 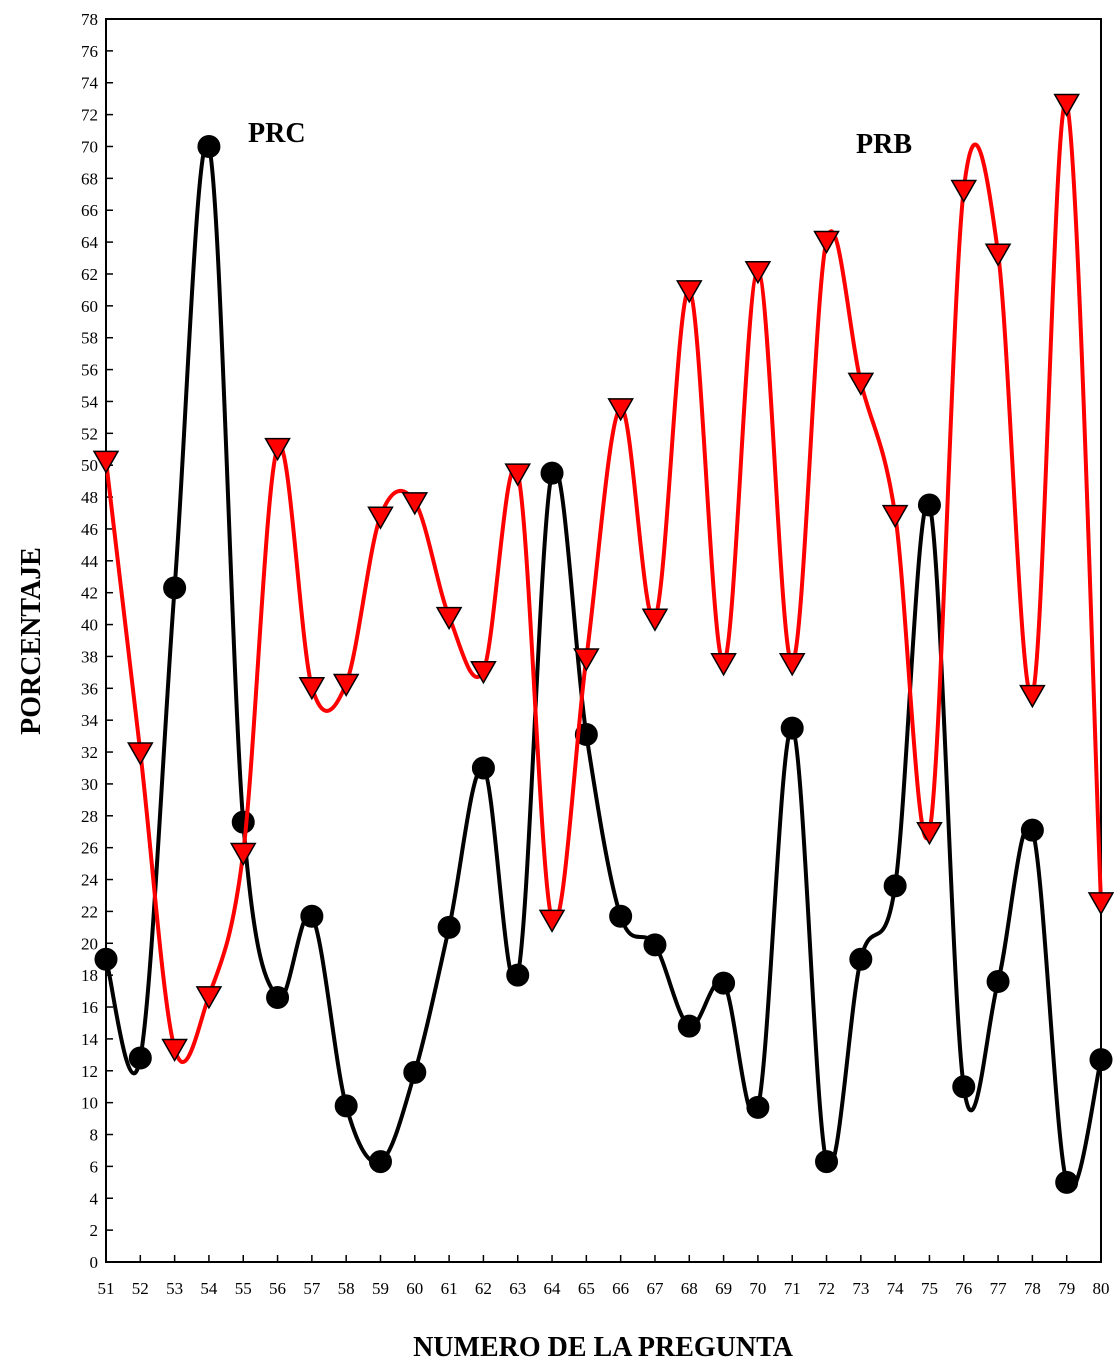 I want to click on x-tick-label: 69, so click(x=723, y=1288).